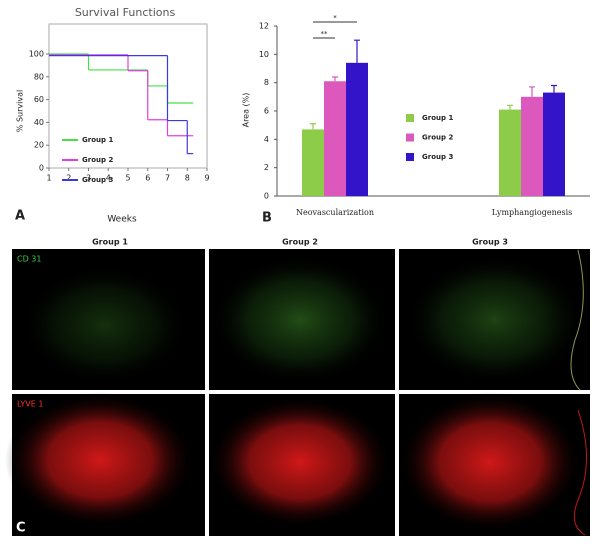 The image size is (600, 548). Describe the element at coordinates (264, 54) in the screenshot. I see `y-tick-label: 10` at that location.